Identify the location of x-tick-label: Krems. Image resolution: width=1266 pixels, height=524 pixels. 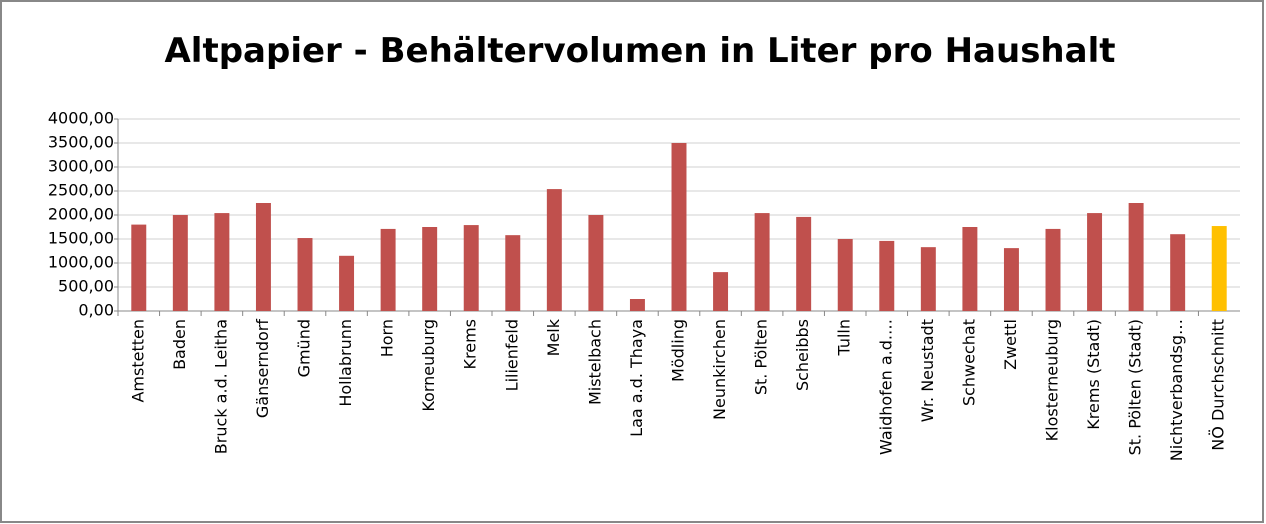
(470, 344).